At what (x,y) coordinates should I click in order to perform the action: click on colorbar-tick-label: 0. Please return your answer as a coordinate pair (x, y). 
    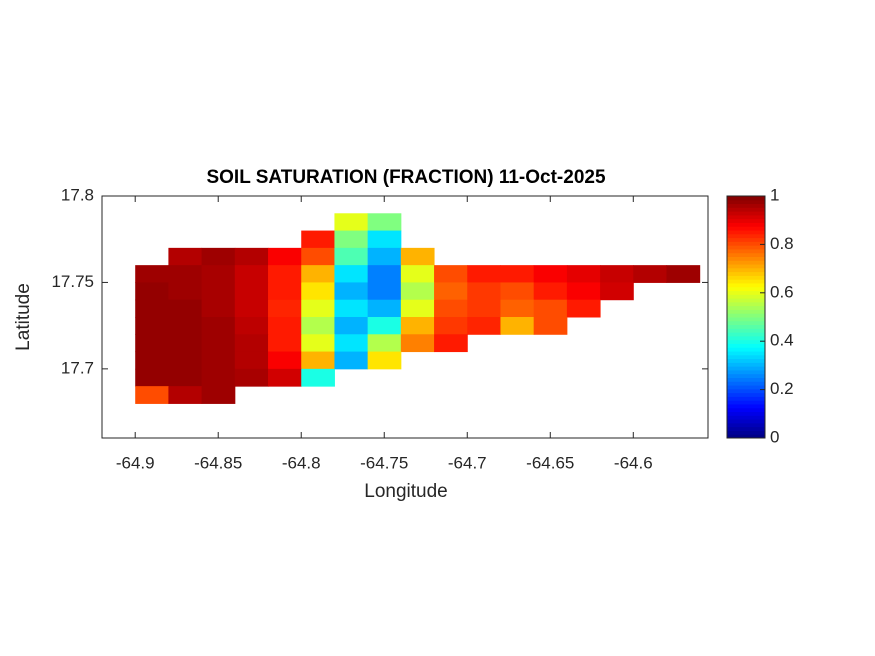
    Looking at the image, I should click on (774, 436).